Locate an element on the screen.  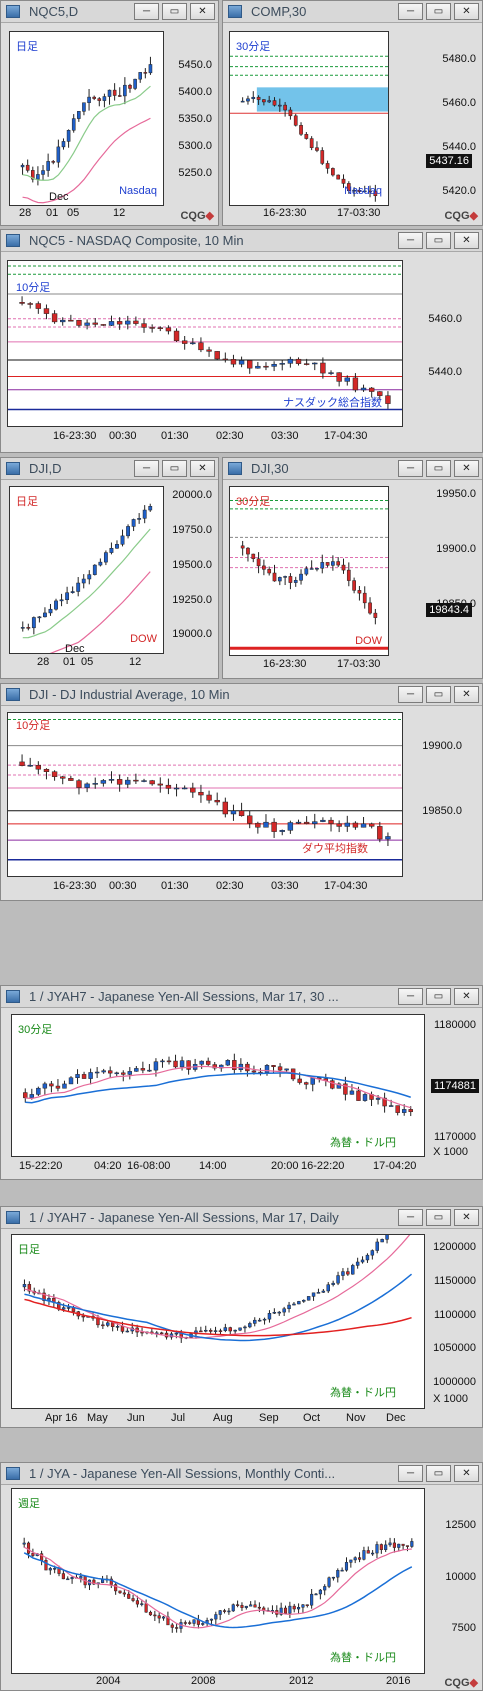
price-label: 19950.0 is located at coordinates (456, 494).